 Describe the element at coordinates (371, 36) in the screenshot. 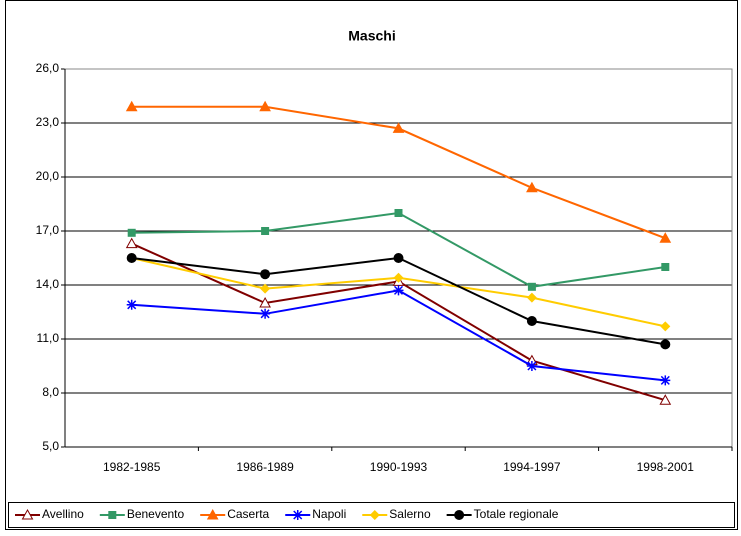

I see `chart-title: Maschi` at that location.